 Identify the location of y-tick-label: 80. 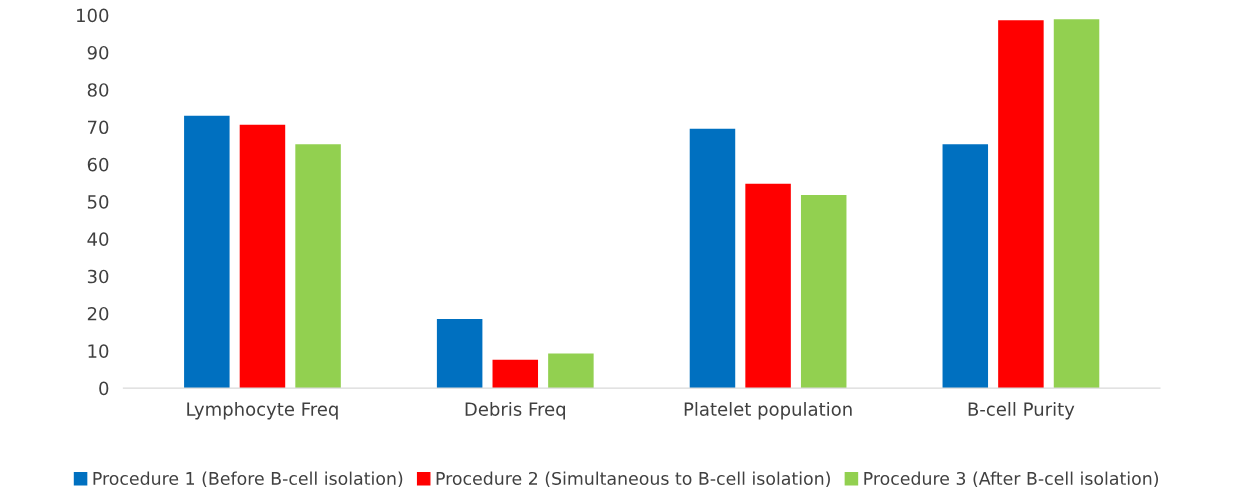
(98, 90).